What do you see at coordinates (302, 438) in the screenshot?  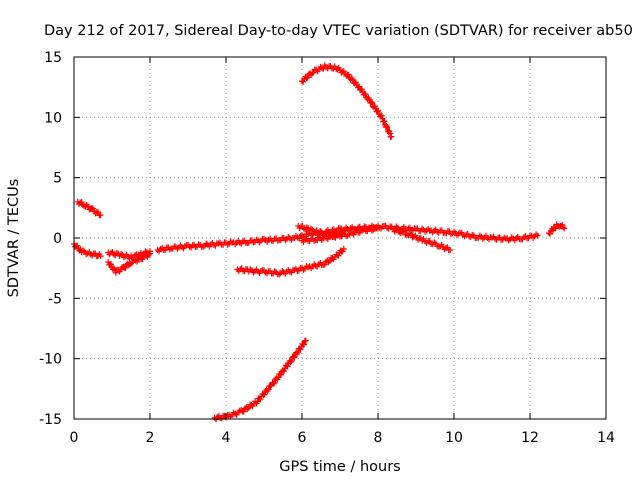 I see `x-tick-label: 6` at bounding box center [302, 438].